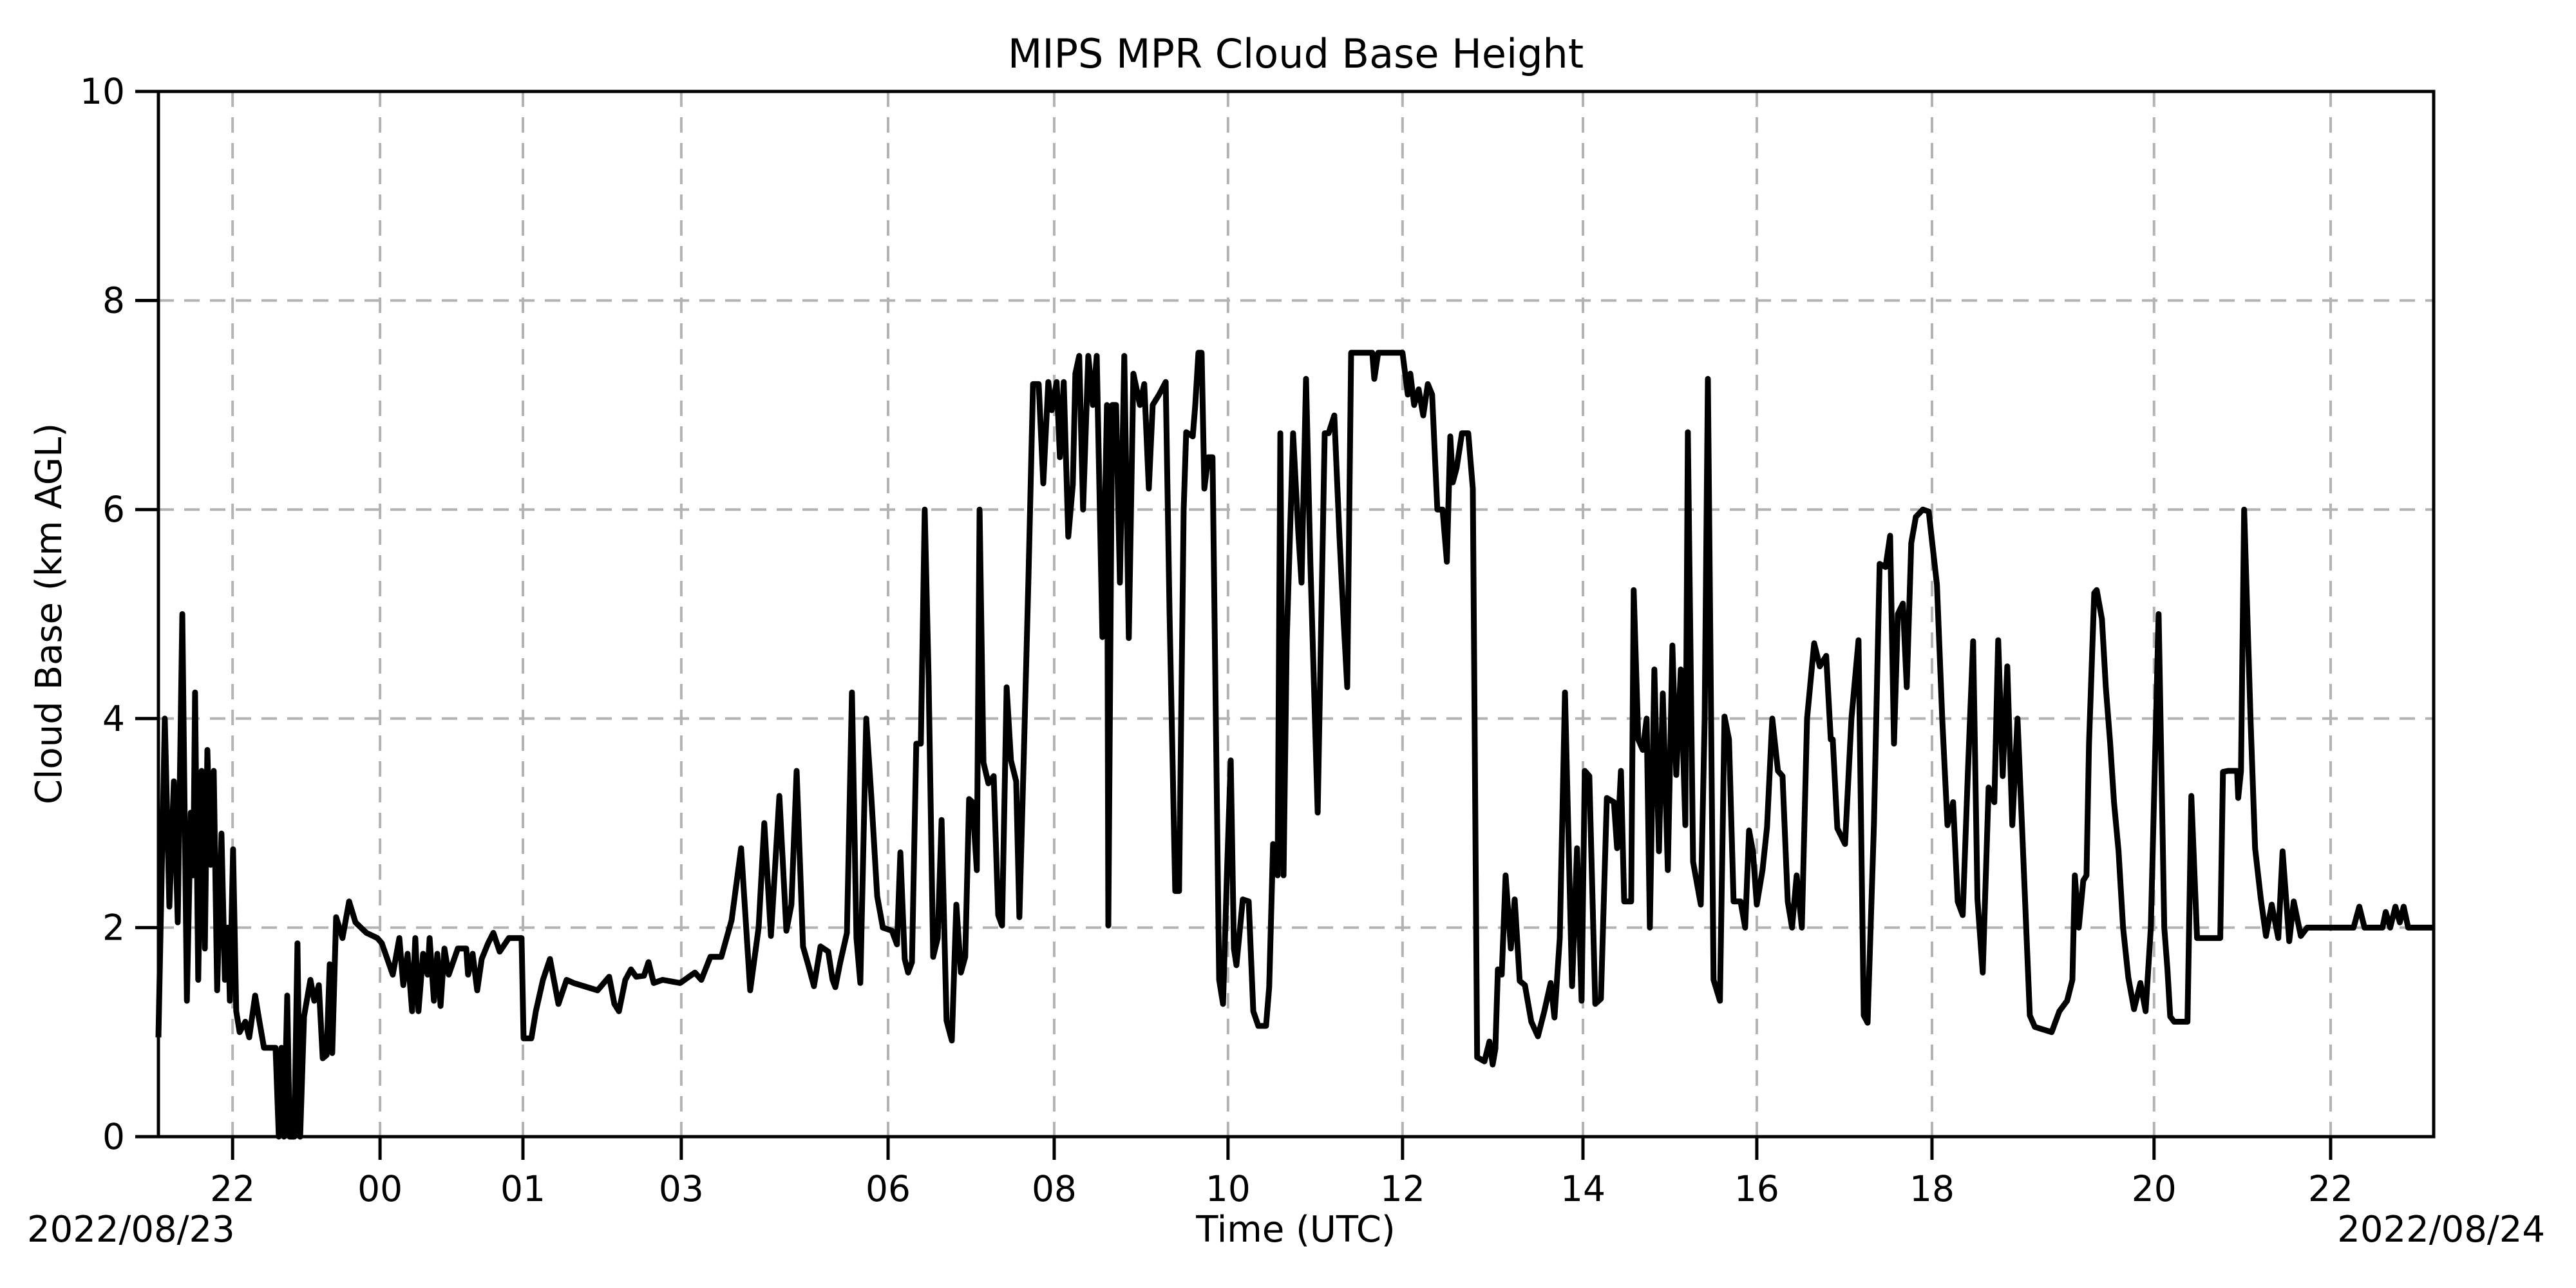 The width and height of the screenshot is (2576, 1288). Describe the element at coordinates (1282, 1189) in the screenshot. I see `x-tick-labels: 22 00 01 03 06 08 10 12 14 16 18 20 22` at that location.